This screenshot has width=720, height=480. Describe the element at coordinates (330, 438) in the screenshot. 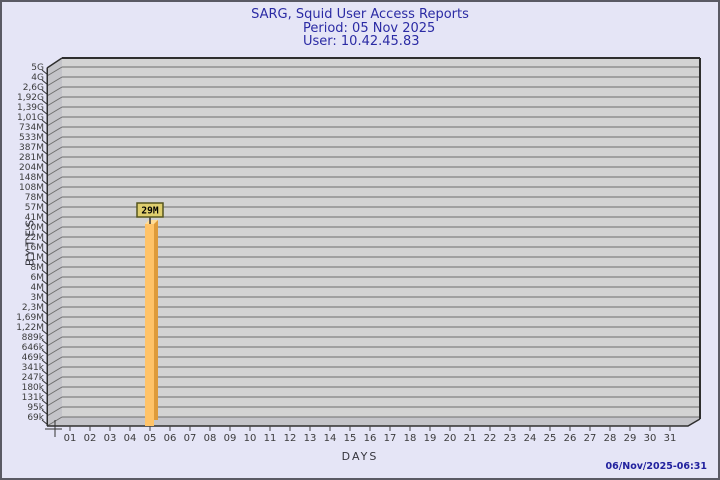

I see `x-tick-label: 14` at that location.